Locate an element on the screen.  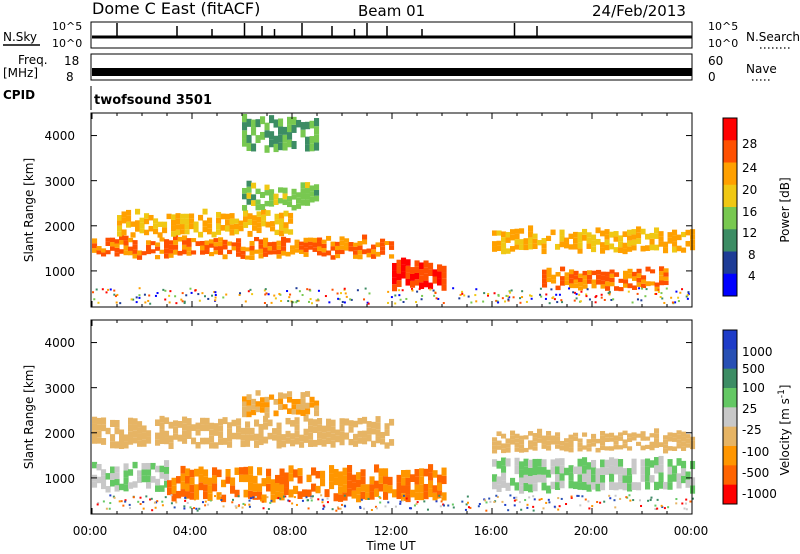
power-cbar-tick-4: 12 is located at coordinates (749, 233).